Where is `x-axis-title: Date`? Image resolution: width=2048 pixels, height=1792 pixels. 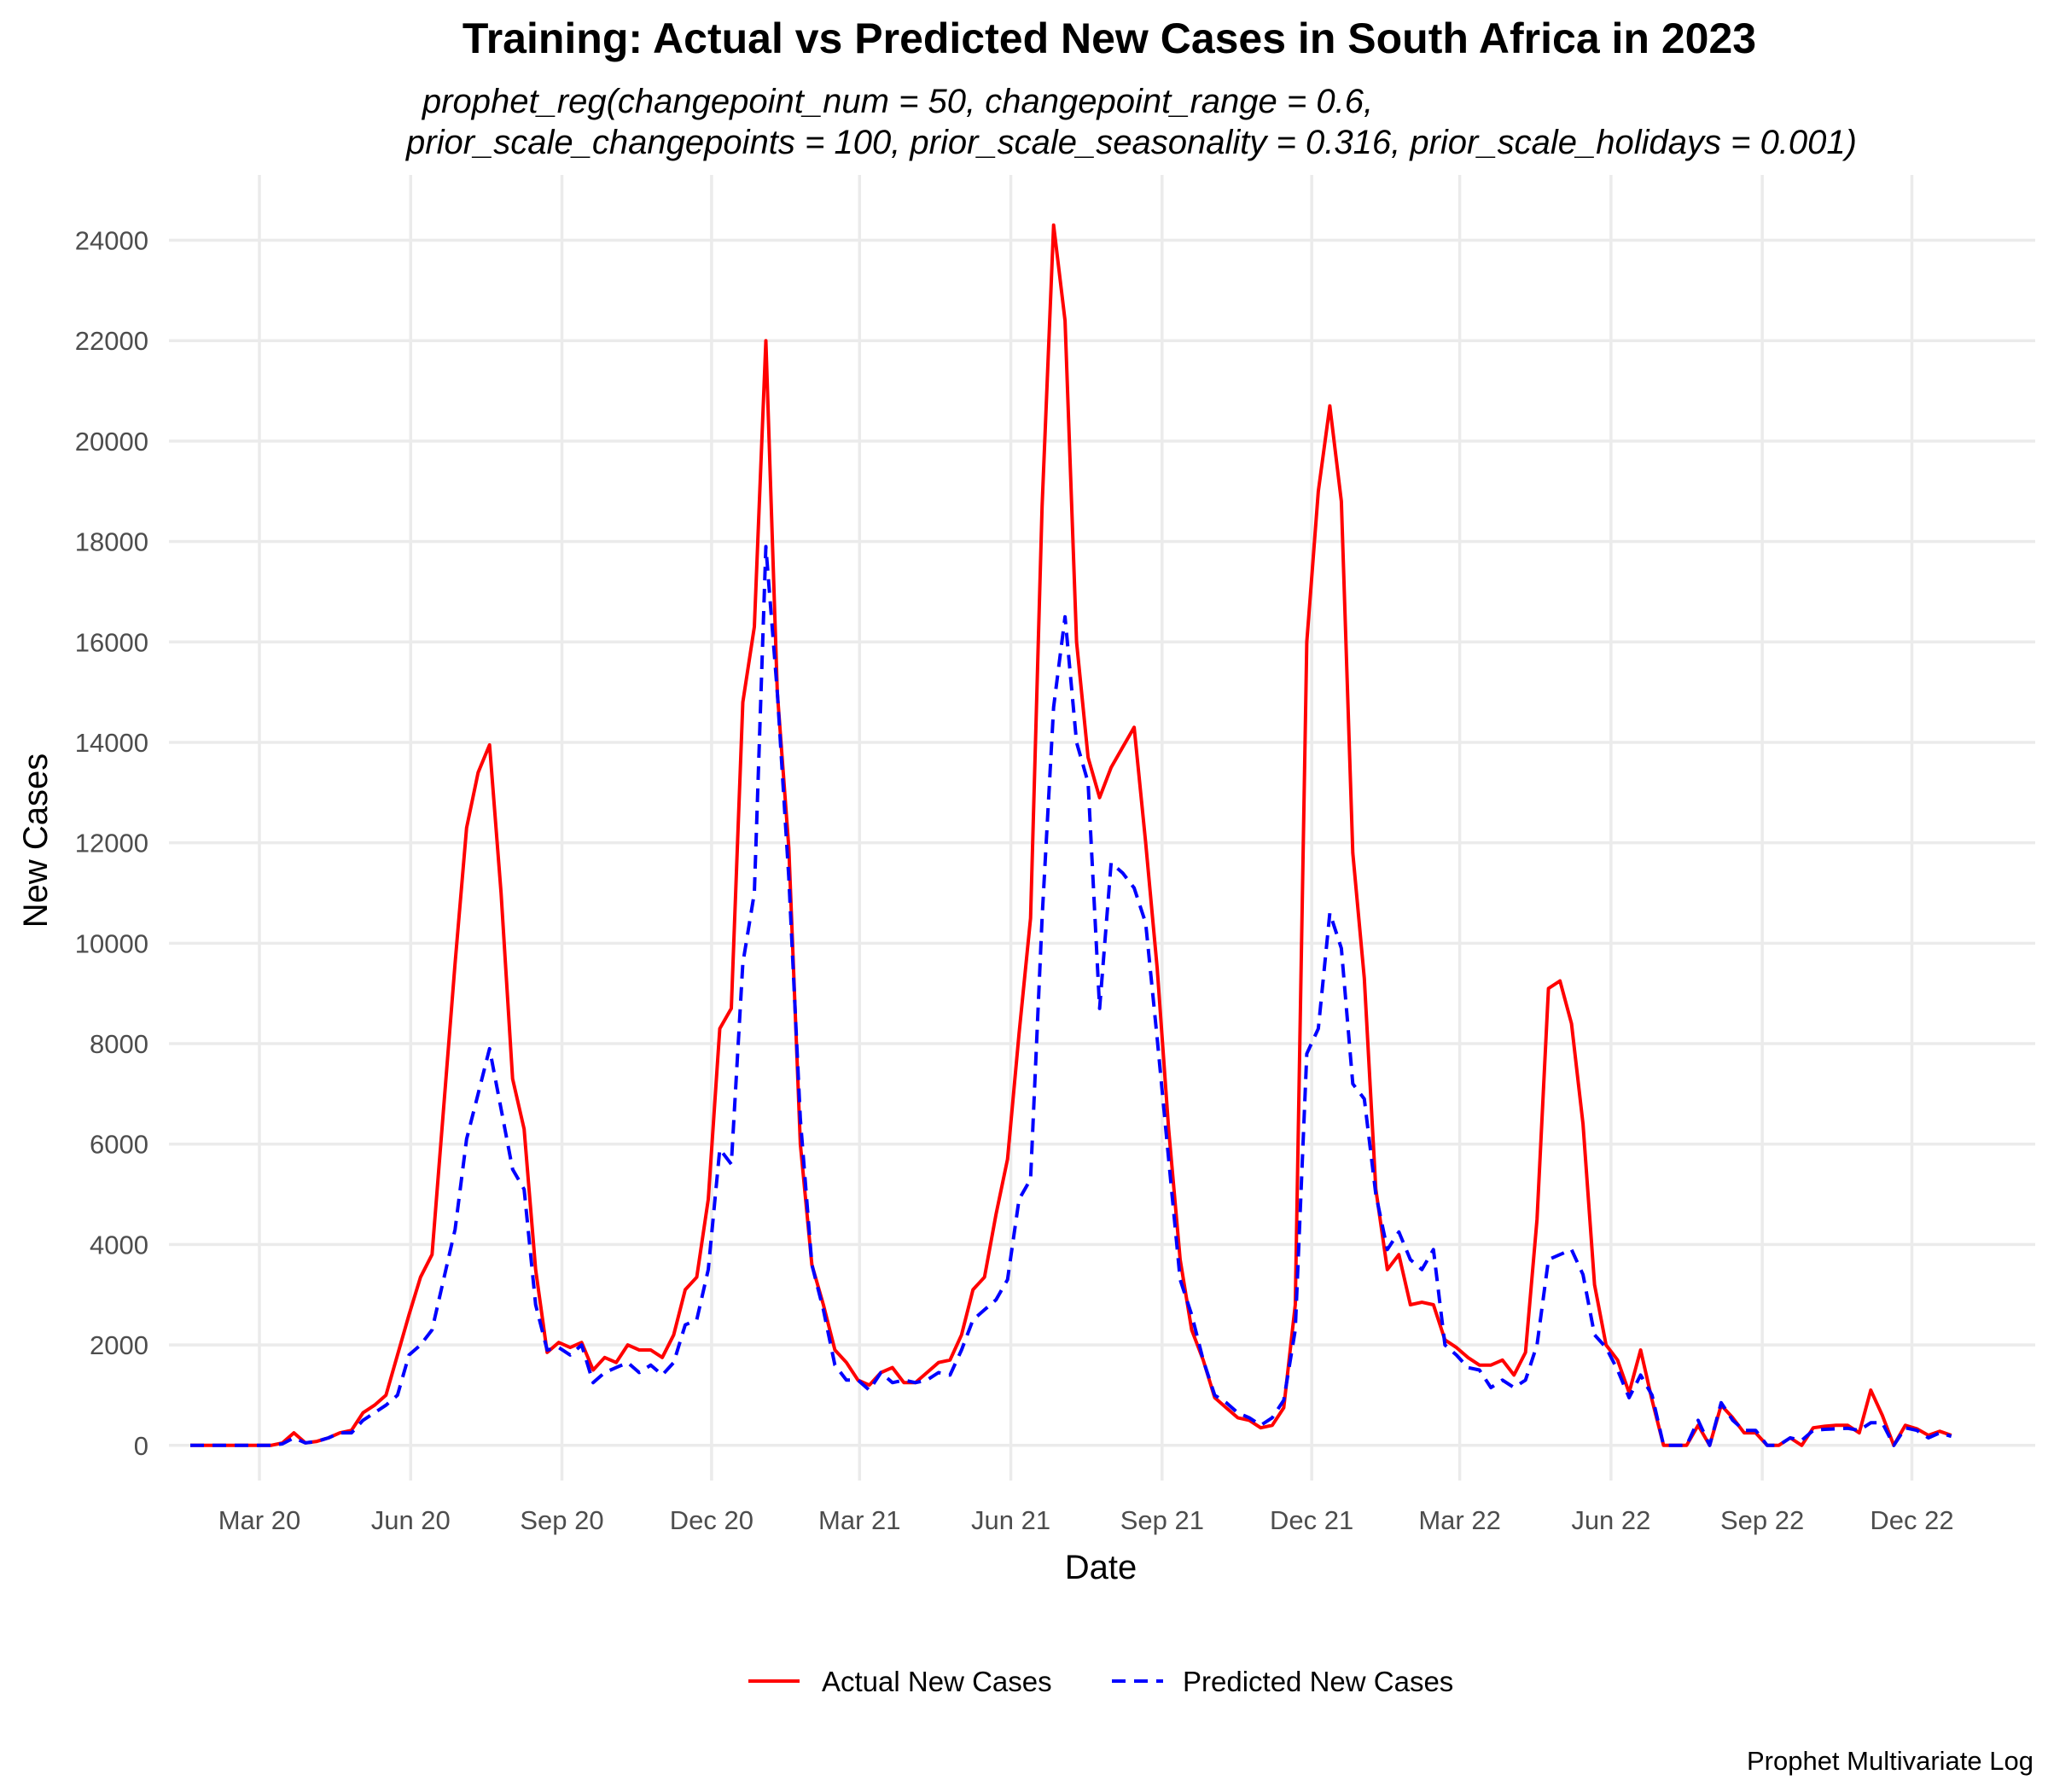 x-axis-title: Date is located at coordinates (1101, 1567).